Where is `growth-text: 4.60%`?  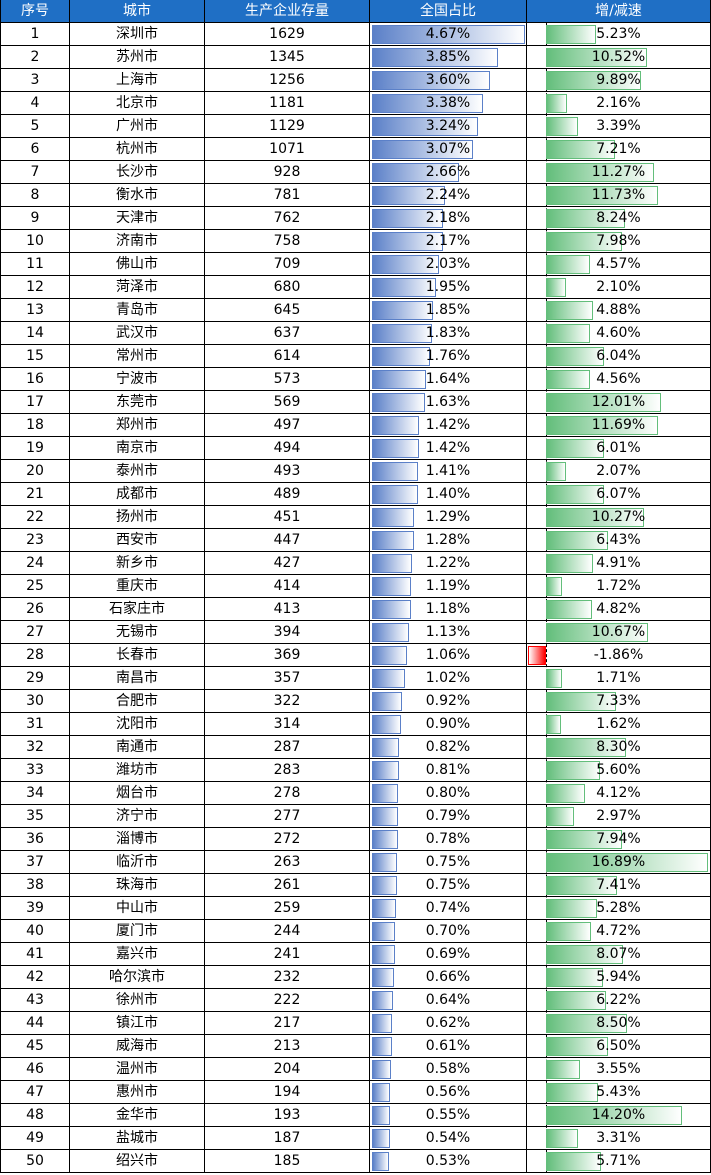 growth-text: 4.60% is located at coordinates (618, 333).